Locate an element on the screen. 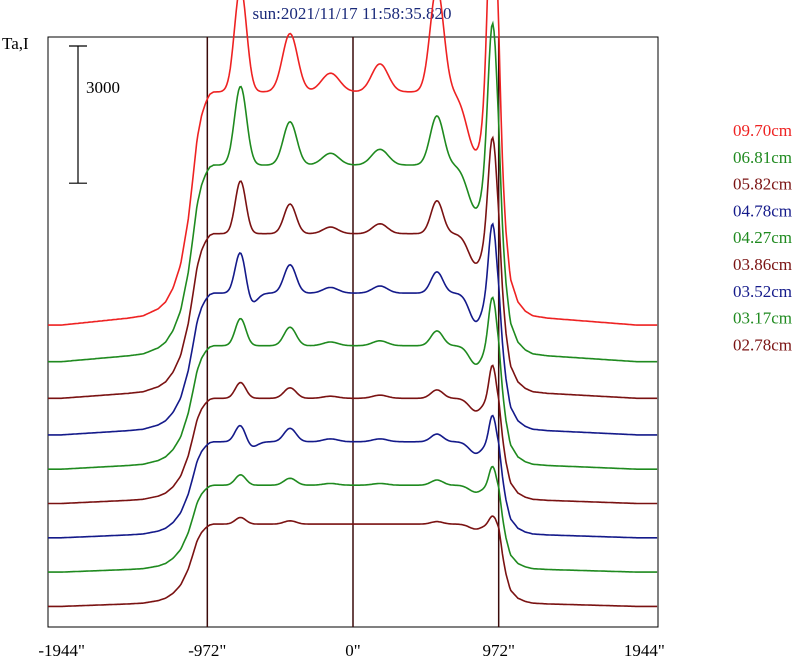 Image resolution: width=807 pixels, height=662 pixels. series-line-03.17cm is located at coordinates (353, 519).